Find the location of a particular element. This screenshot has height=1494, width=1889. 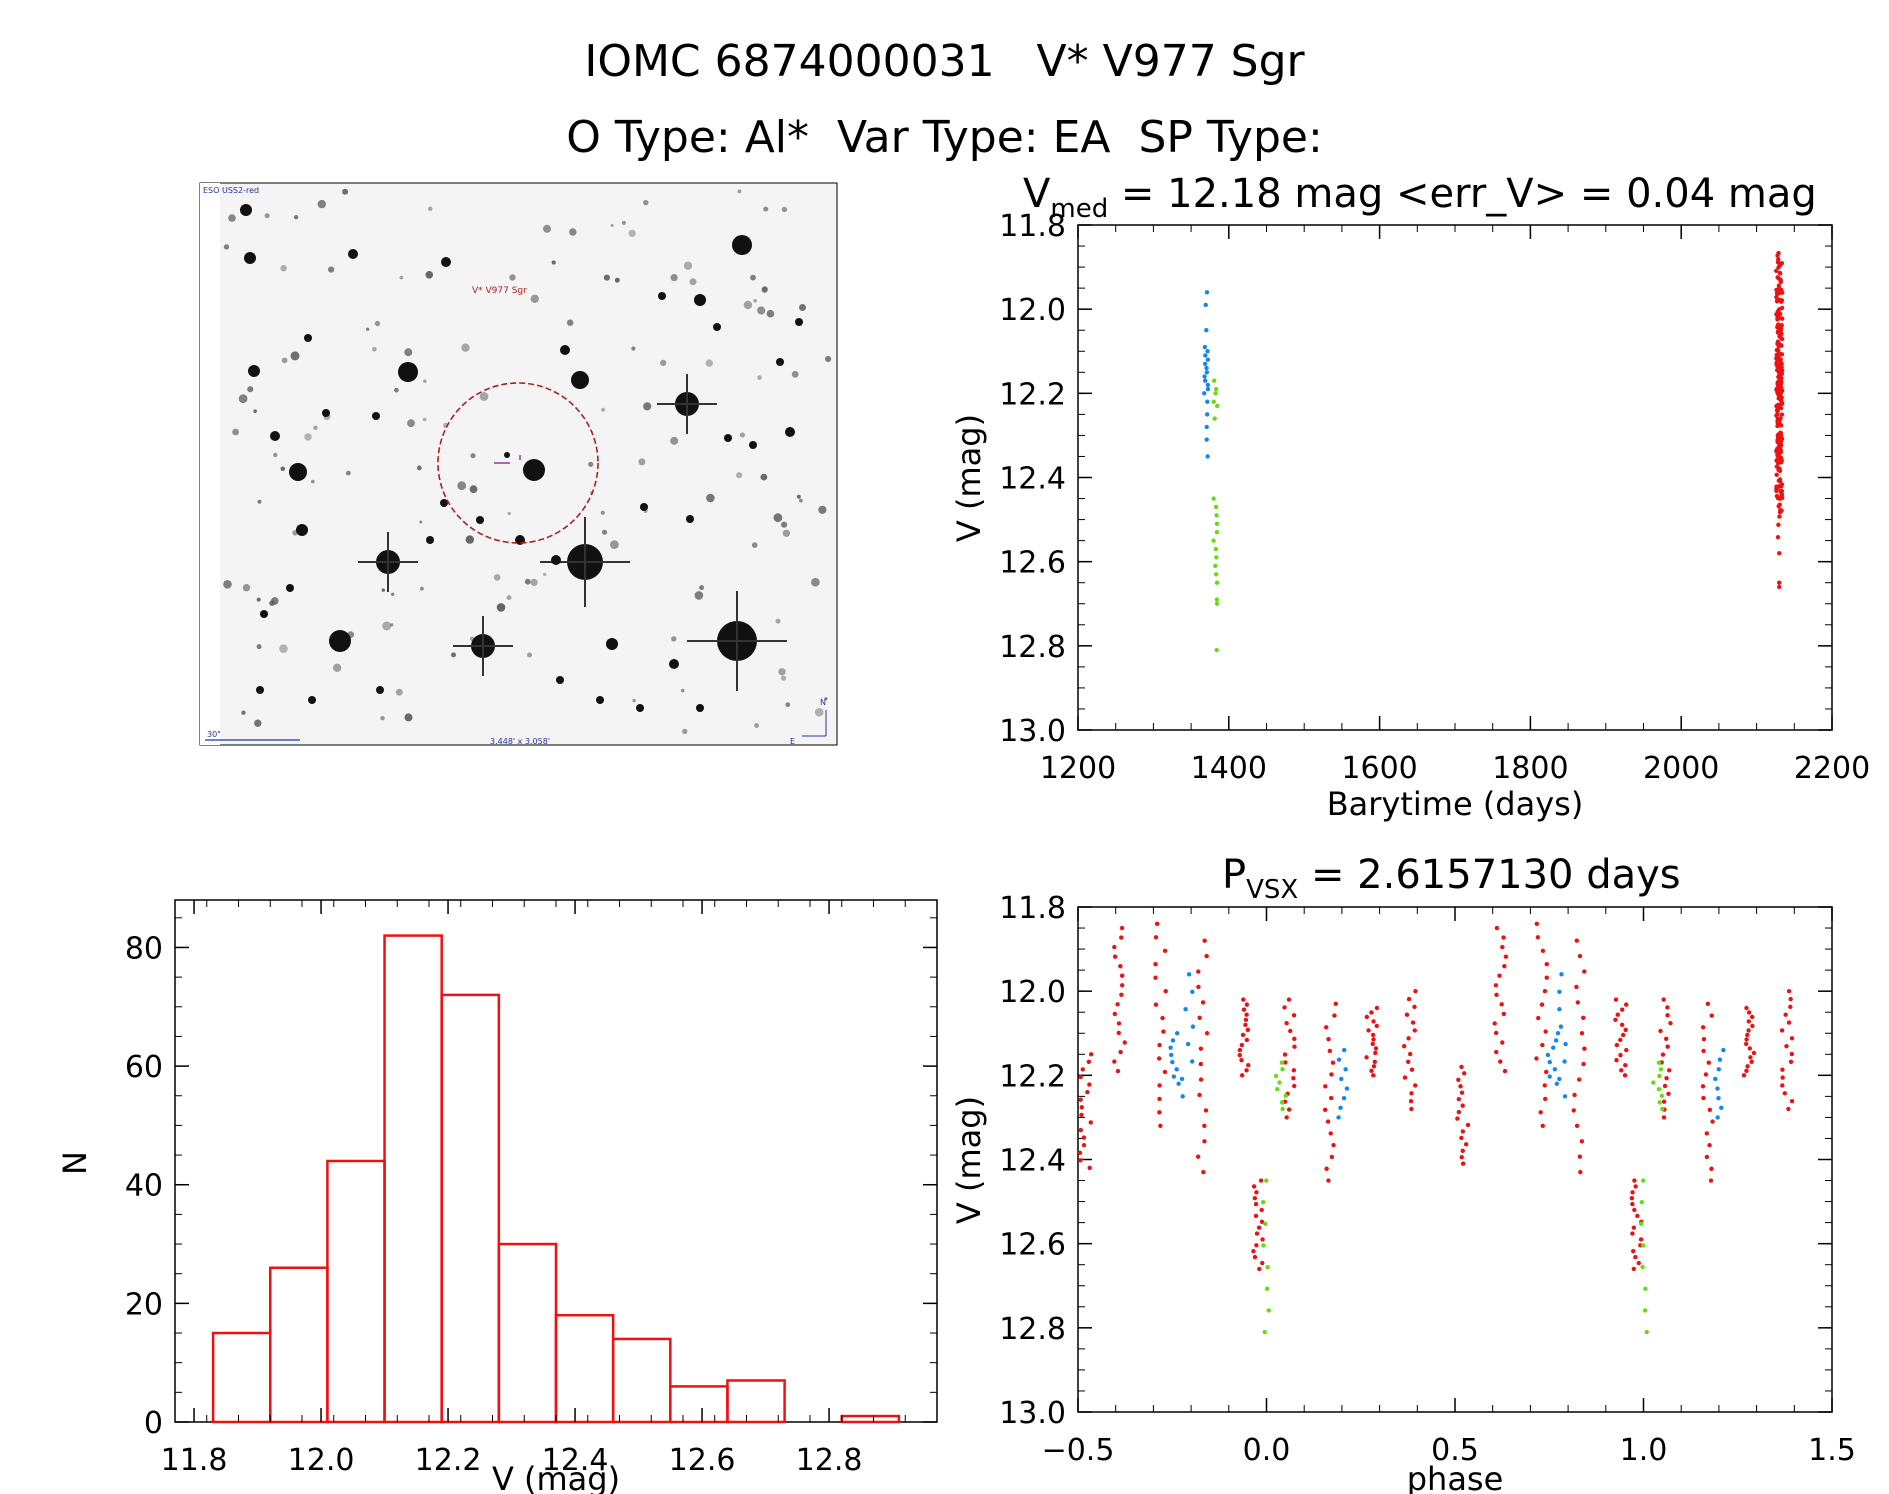

x-tick-label: 12.2 is located at coordinates (448, 1460).